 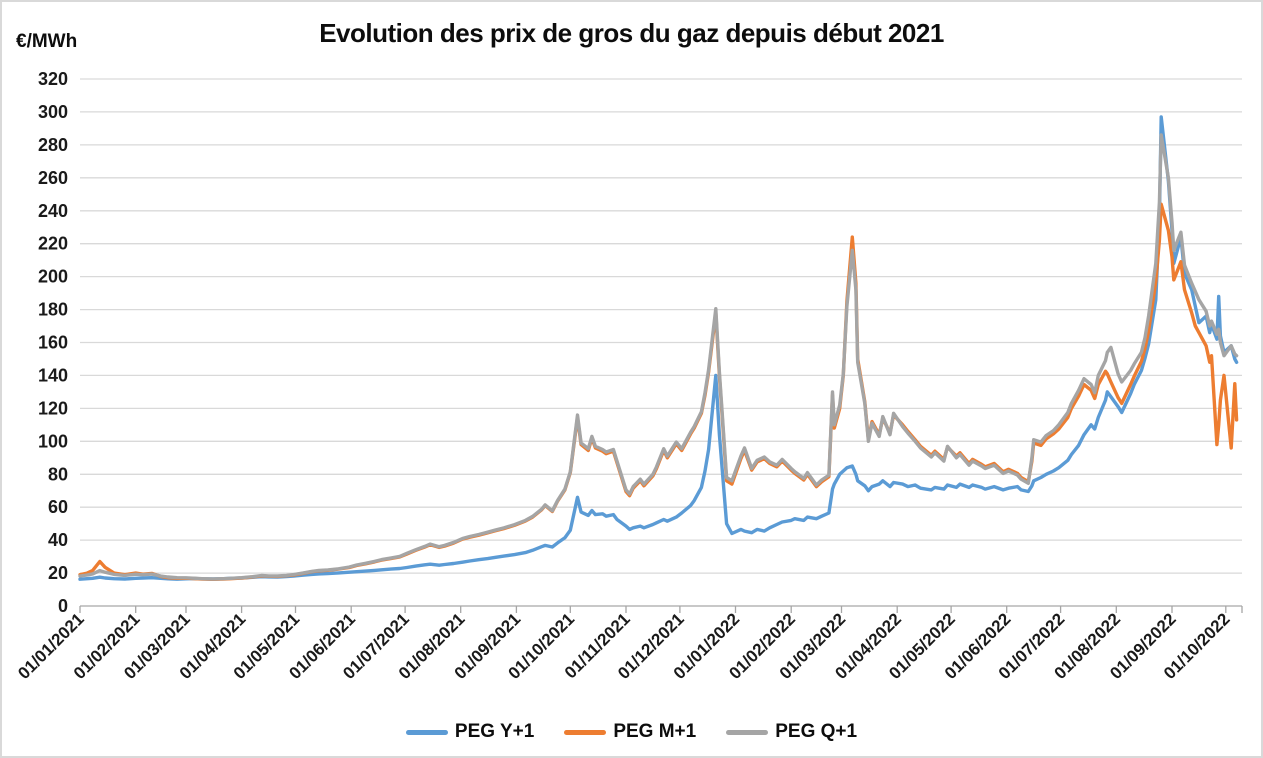 I want to click on legend-item: PEG Y+1, so click(x=470, y=732).